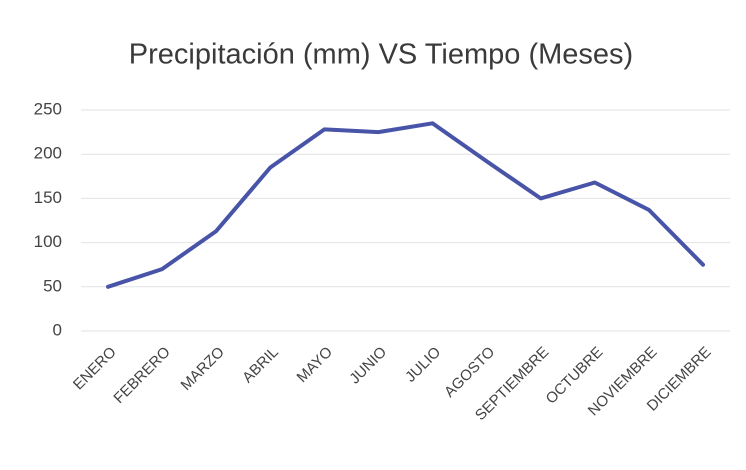 This screenshot has height=470, width=746. I want to click on y-tick-label: 100, so click(48, 241).